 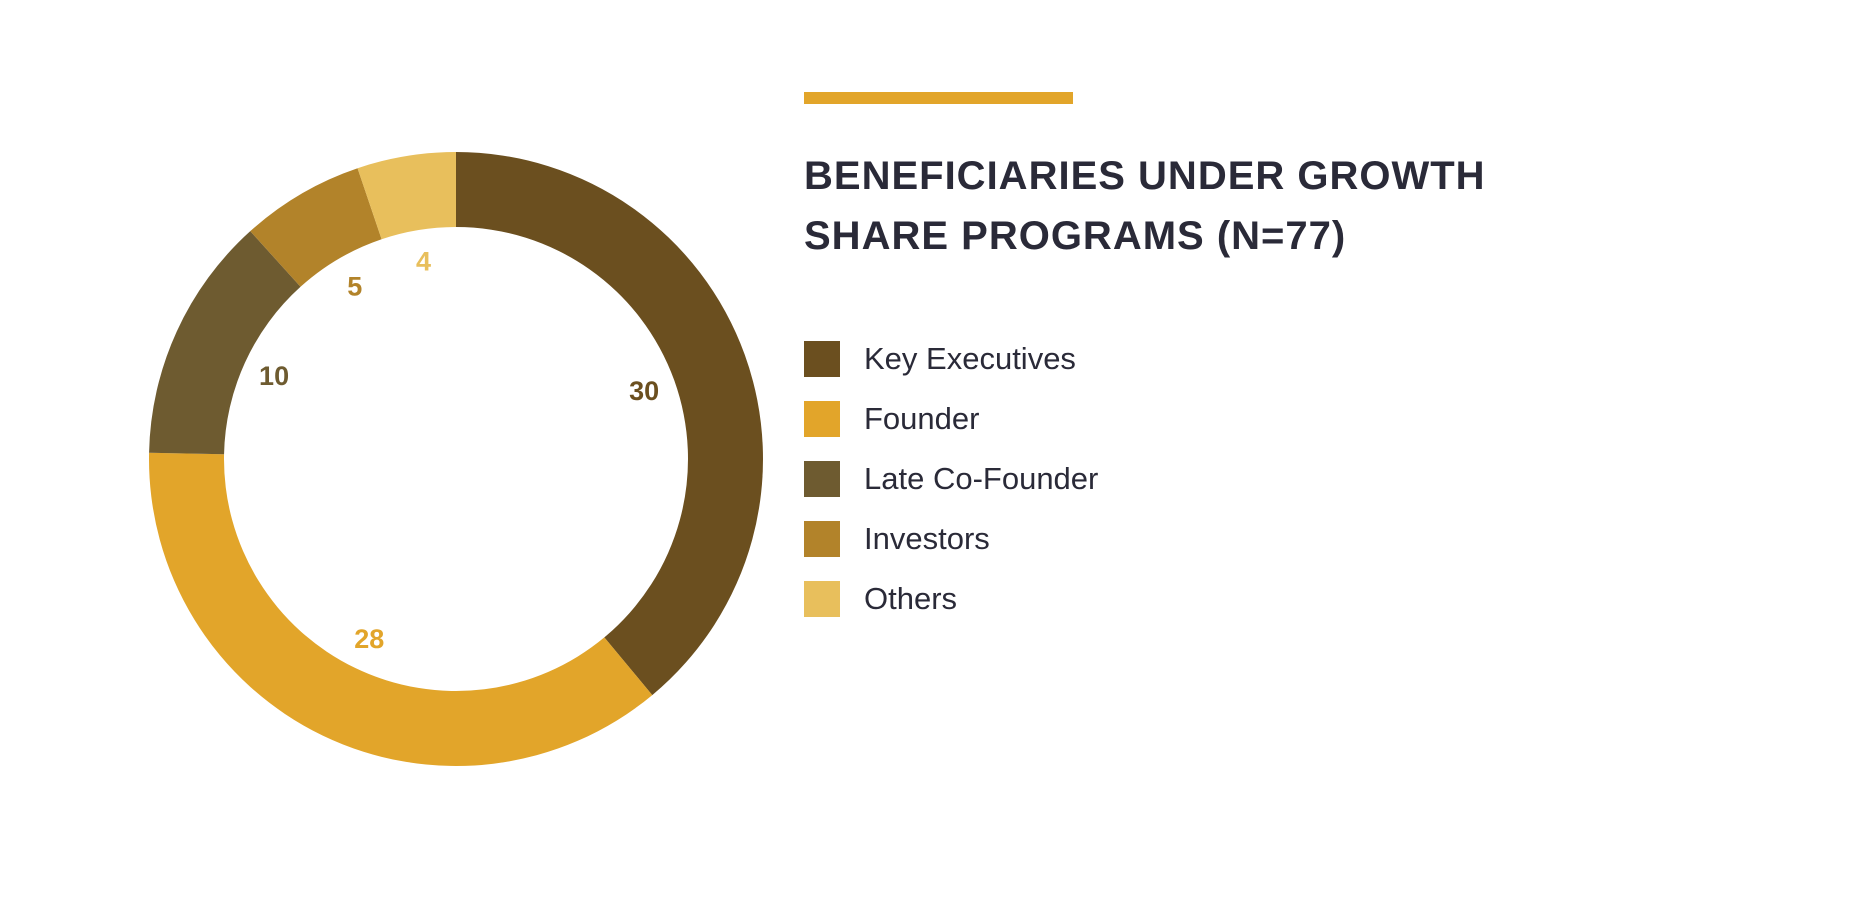 What do you see at coordinates (609, 424) in the screenshot?
I see `donut-slice-key-executives` at bounding box center [609, 424].